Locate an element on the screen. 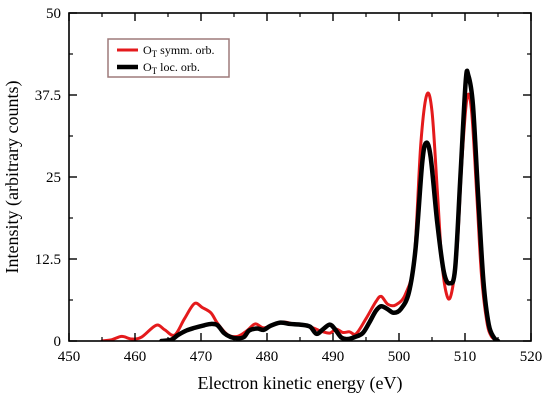 Image resolution: width=550 pixels, height=406 pixels. legend-box is located at coordinates (168, 58).